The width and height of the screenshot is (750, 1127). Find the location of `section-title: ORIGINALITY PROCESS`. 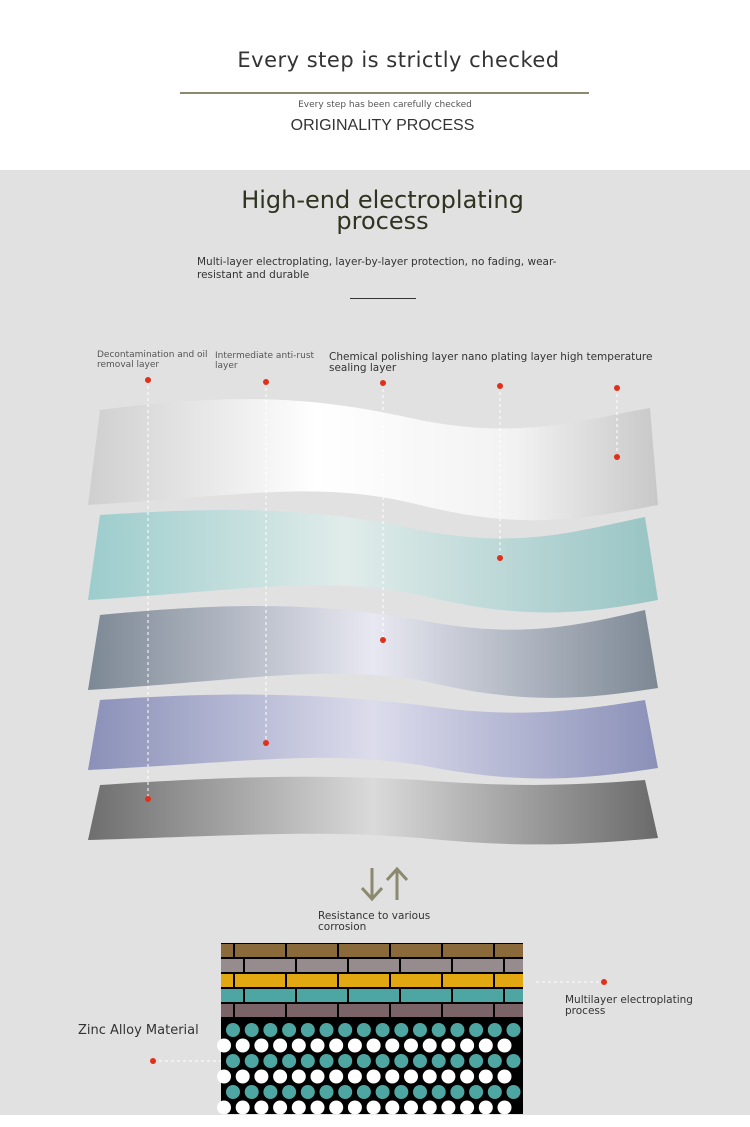

section-title: ORIGINALITY PROCESS is located at coordinates (382, 125).